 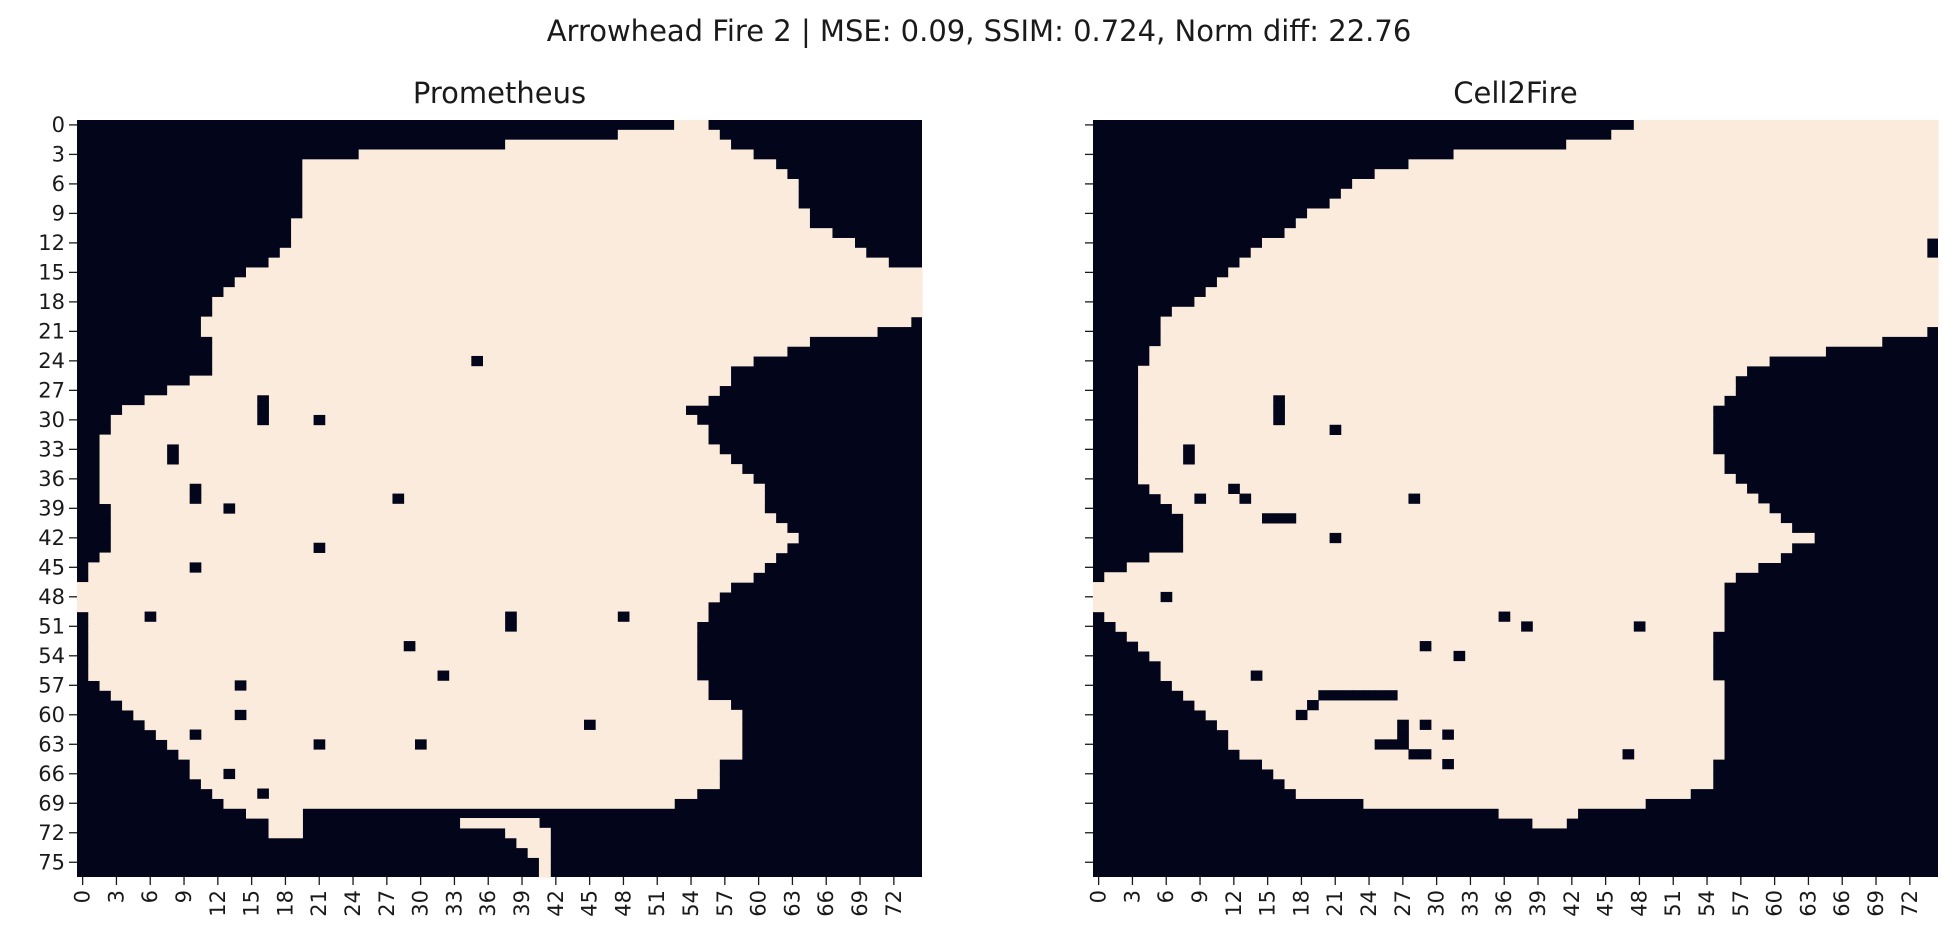 I want to click on x-tick-label: 39, so click(x=522, y=903).